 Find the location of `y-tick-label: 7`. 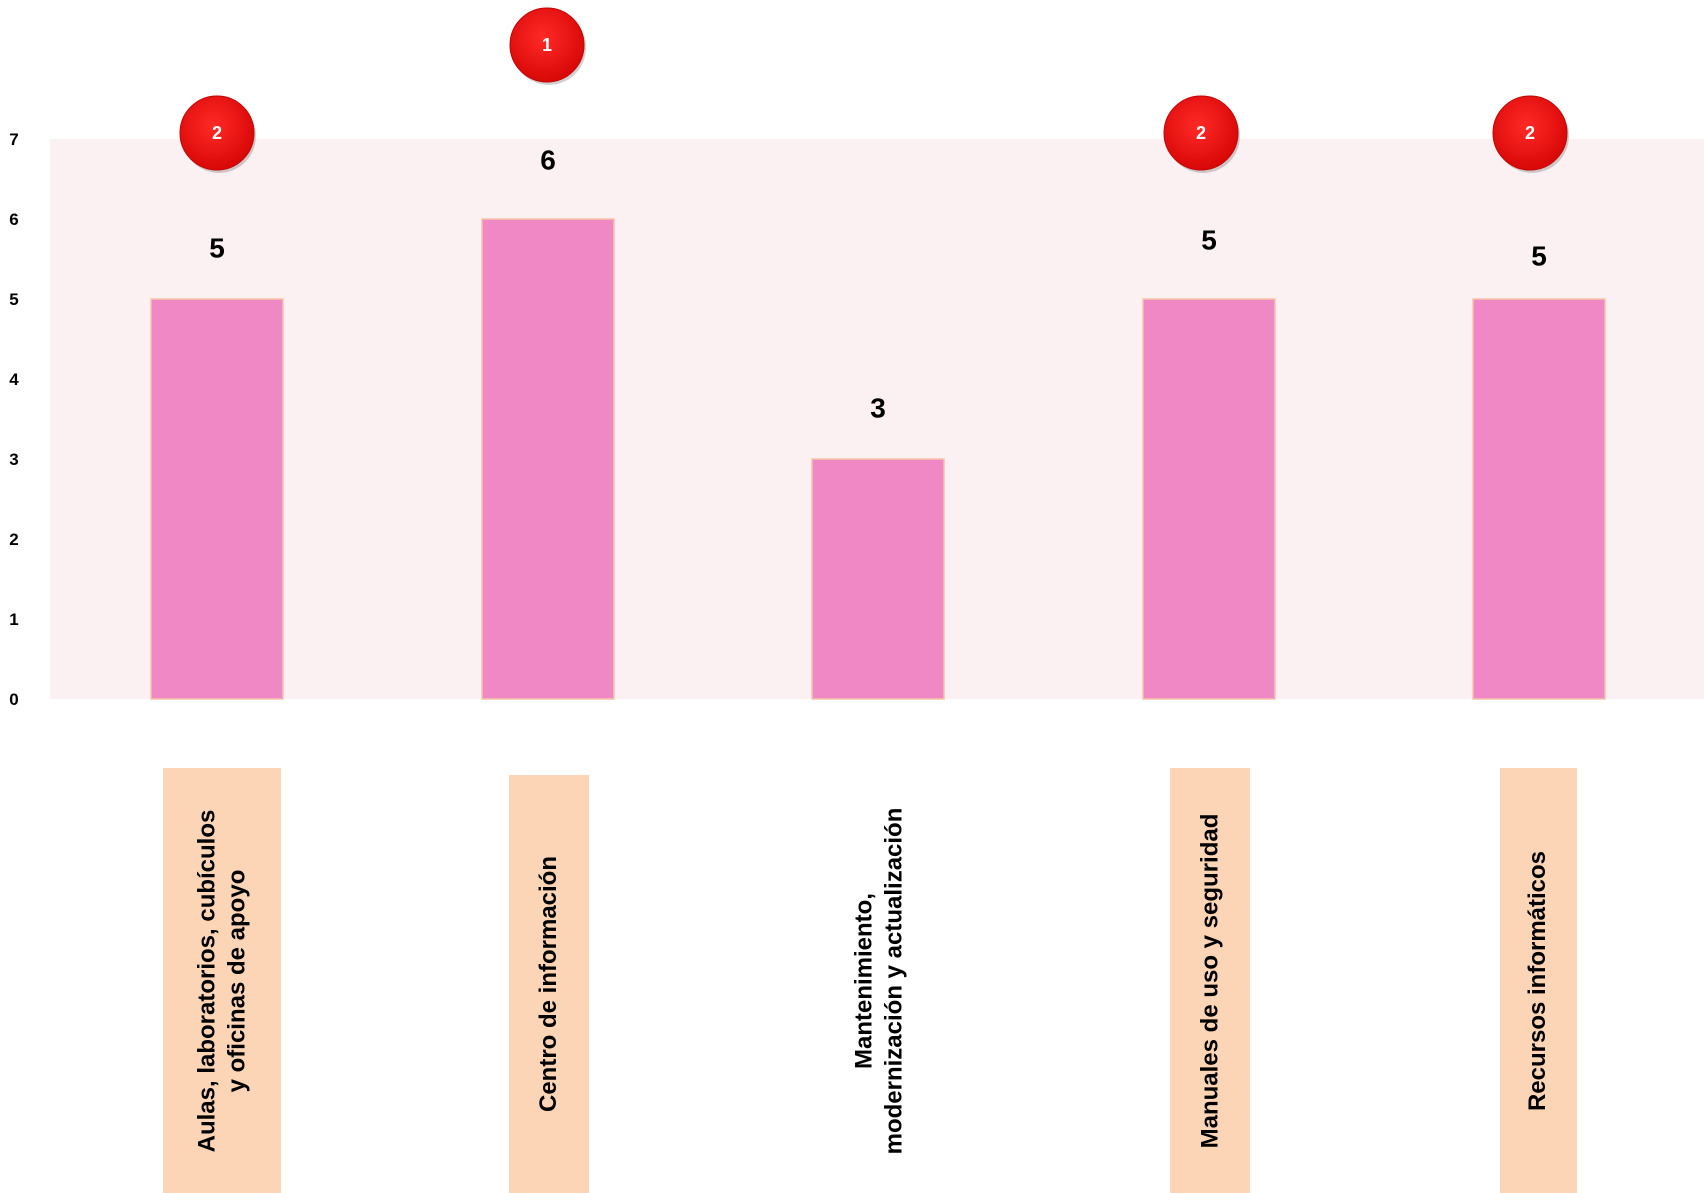

y-tick-label: 7 is located at coordinates (13, 139).